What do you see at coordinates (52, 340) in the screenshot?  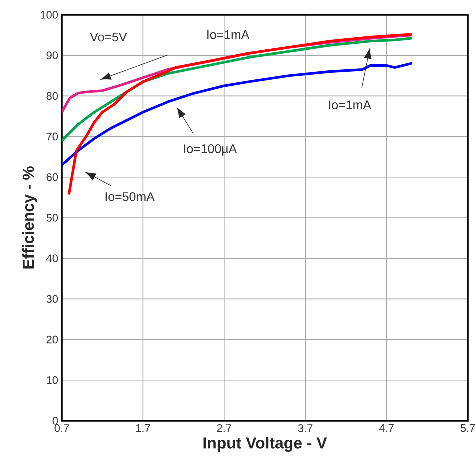 I see `y-tick-label: 20` at bounding box center [52, 340].